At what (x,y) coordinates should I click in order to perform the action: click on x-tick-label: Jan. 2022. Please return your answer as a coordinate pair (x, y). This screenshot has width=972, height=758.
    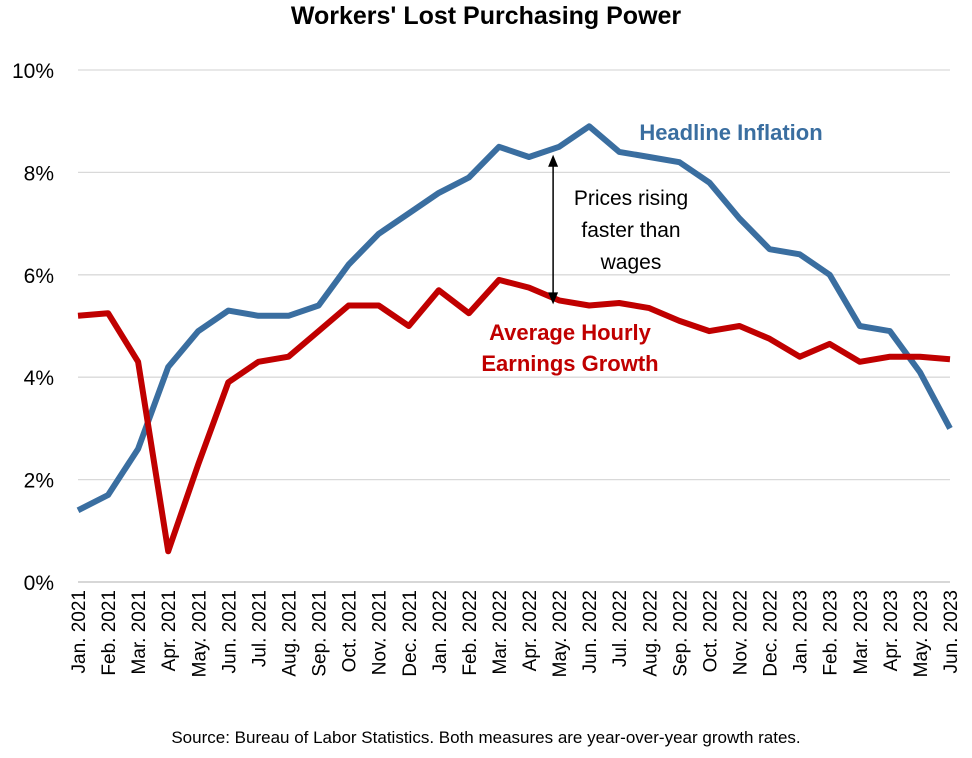
    Looking at the image, I should click on (440, 631).